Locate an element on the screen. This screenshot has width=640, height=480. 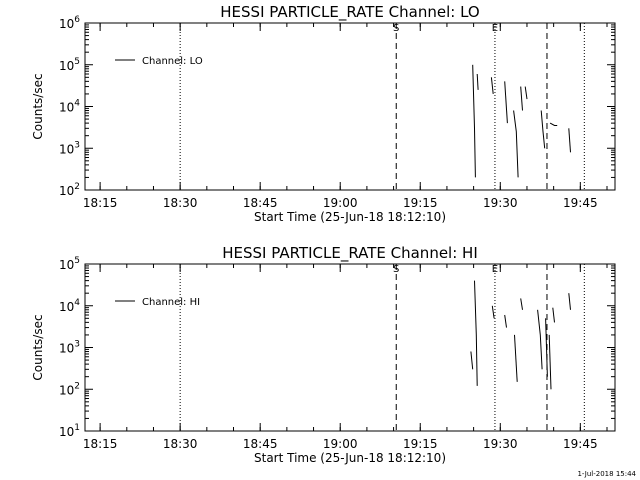
chart-title: HESSI PARTICLE_RATE Channel: HI is located at coordinates (350, 253).